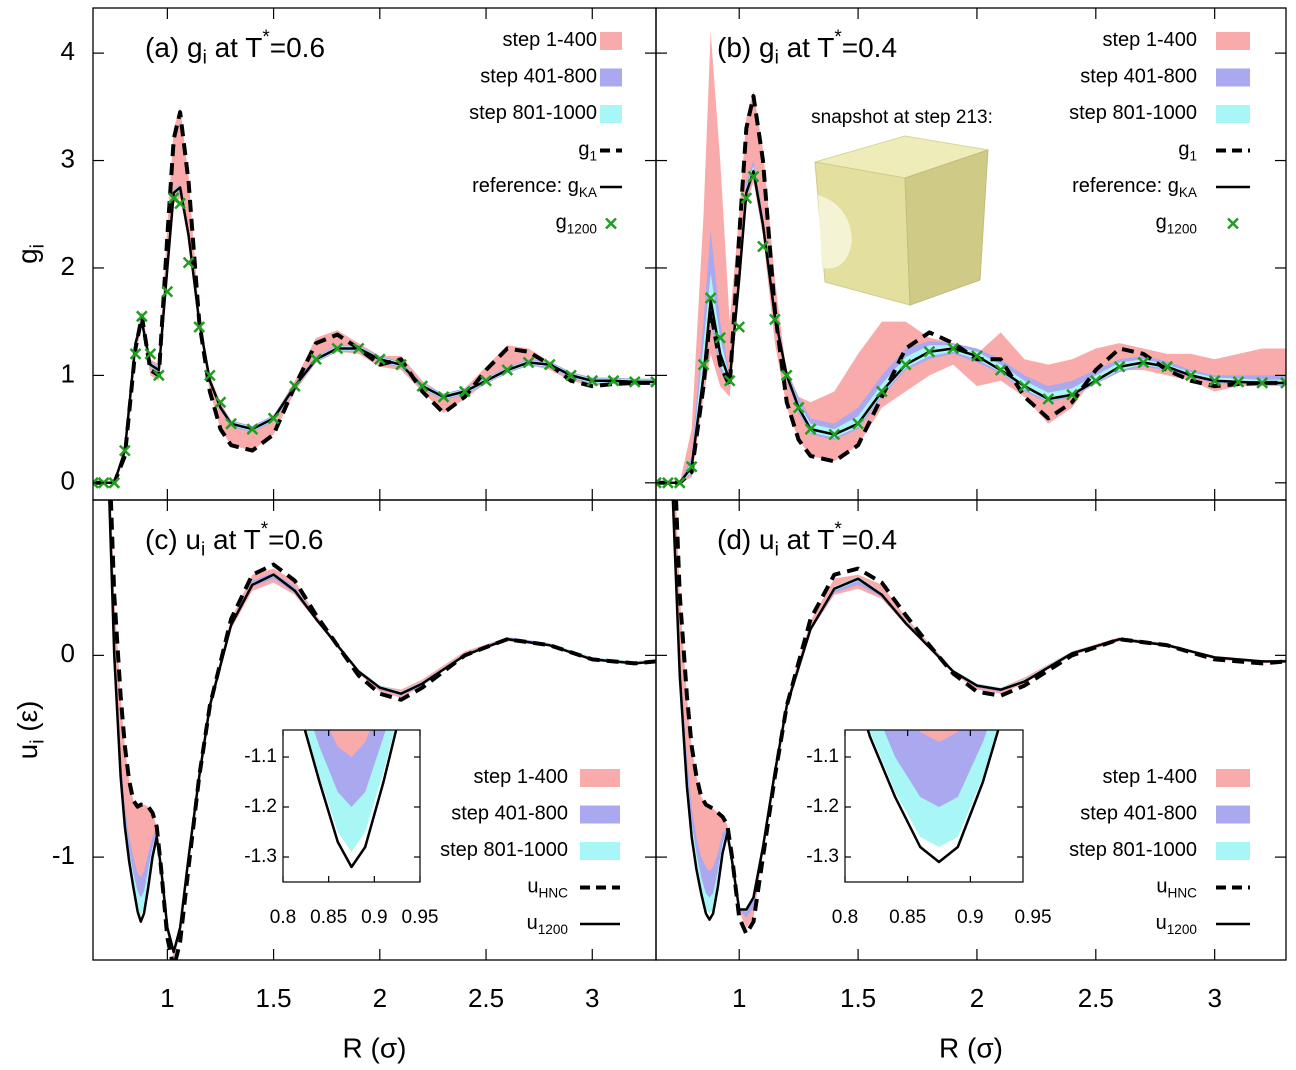  What do you see at coordinates (1135, 187) in the screenshot?
I see `legend-label: reference: gKA` at bounding box center [1135, 187].